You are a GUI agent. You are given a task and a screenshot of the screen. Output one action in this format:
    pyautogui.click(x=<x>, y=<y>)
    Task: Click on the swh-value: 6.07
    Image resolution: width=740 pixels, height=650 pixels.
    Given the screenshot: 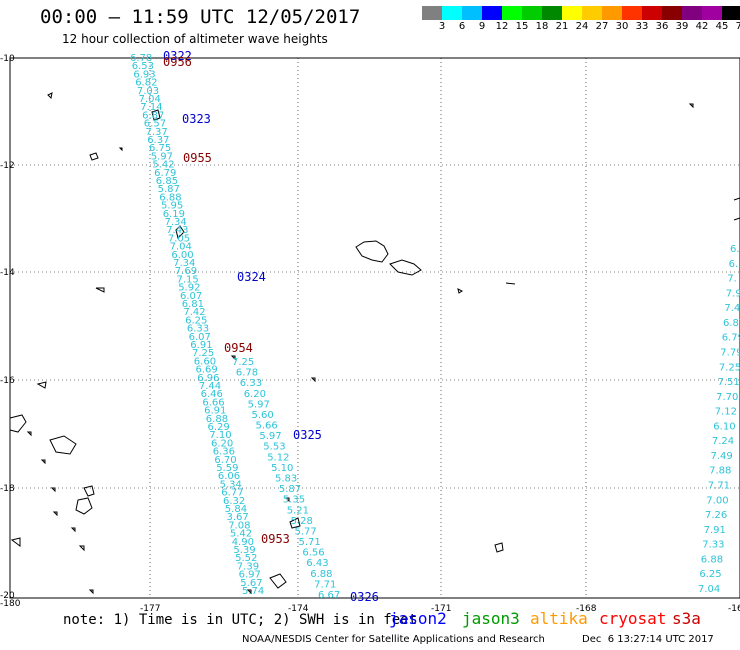 What is the action you would take?
    pyautogui.click(x=200, y=337)
    